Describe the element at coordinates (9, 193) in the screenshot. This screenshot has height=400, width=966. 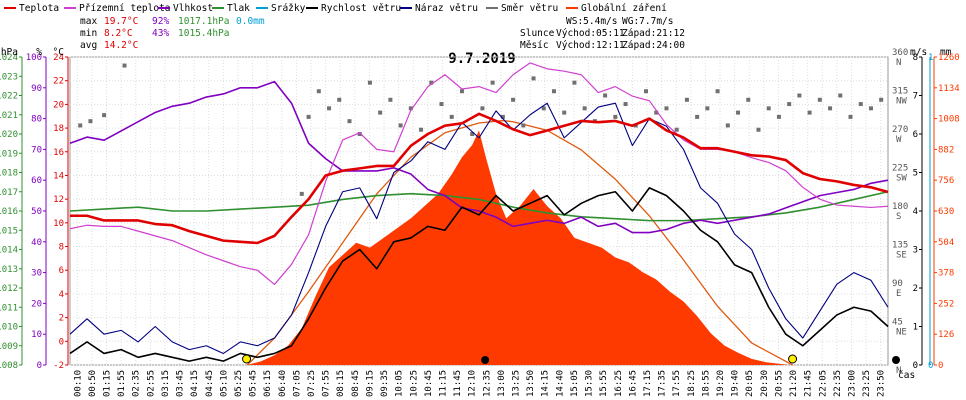
I see `axis-tick-label-hpa: 1017` at that location.